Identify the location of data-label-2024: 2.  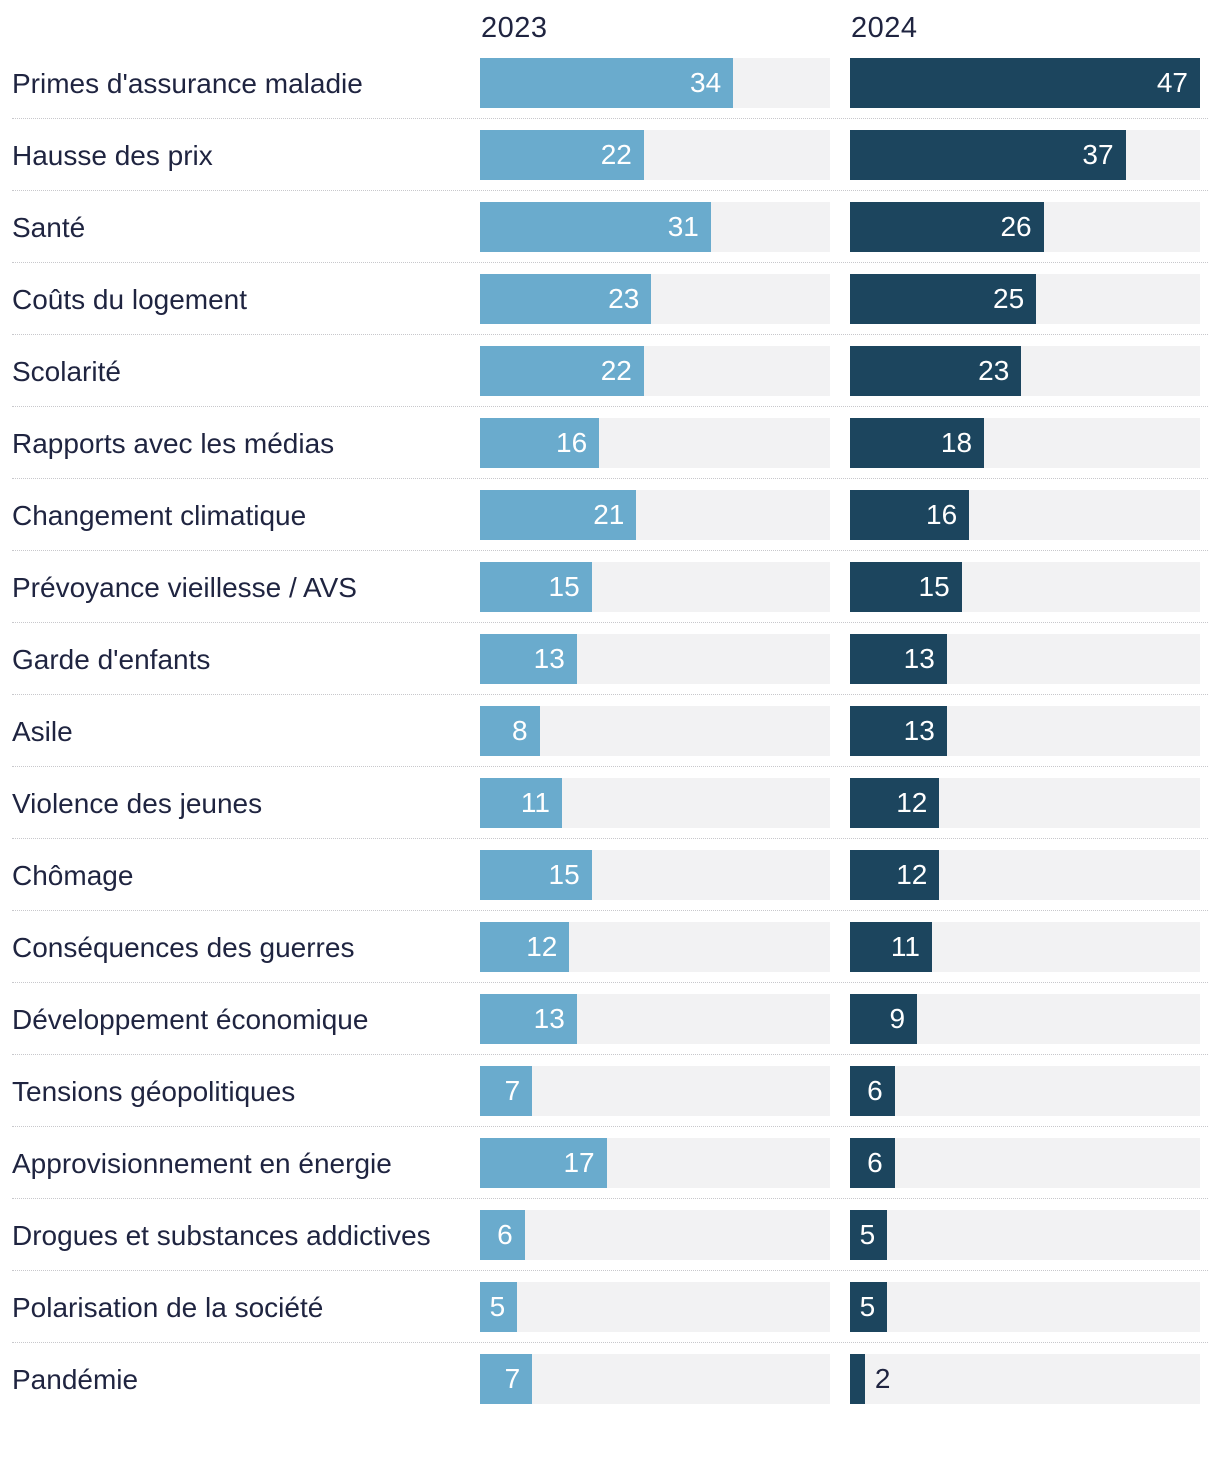
(882, 1378).